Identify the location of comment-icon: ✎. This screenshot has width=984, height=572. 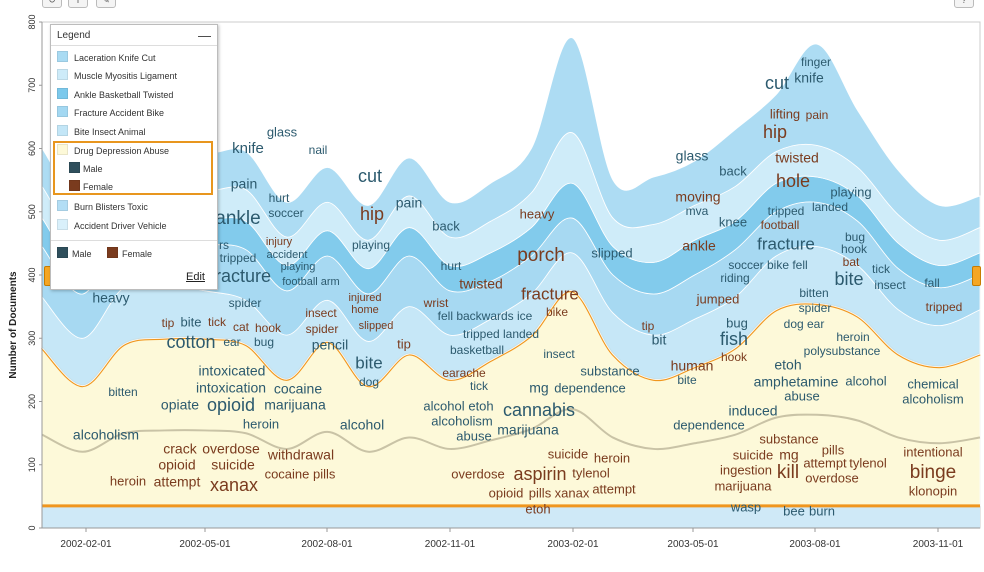
(106, 4).